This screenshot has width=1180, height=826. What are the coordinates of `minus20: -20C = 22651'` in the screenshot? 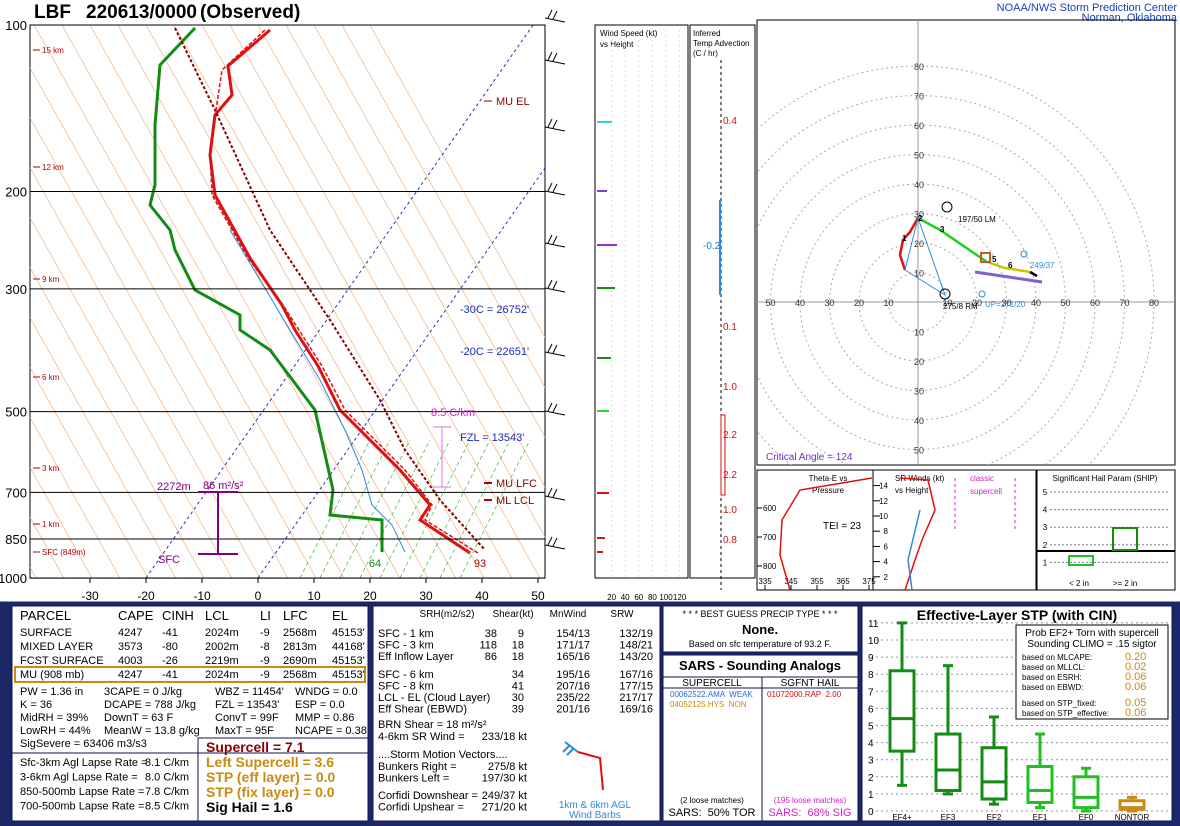 It's located at (494, 352).